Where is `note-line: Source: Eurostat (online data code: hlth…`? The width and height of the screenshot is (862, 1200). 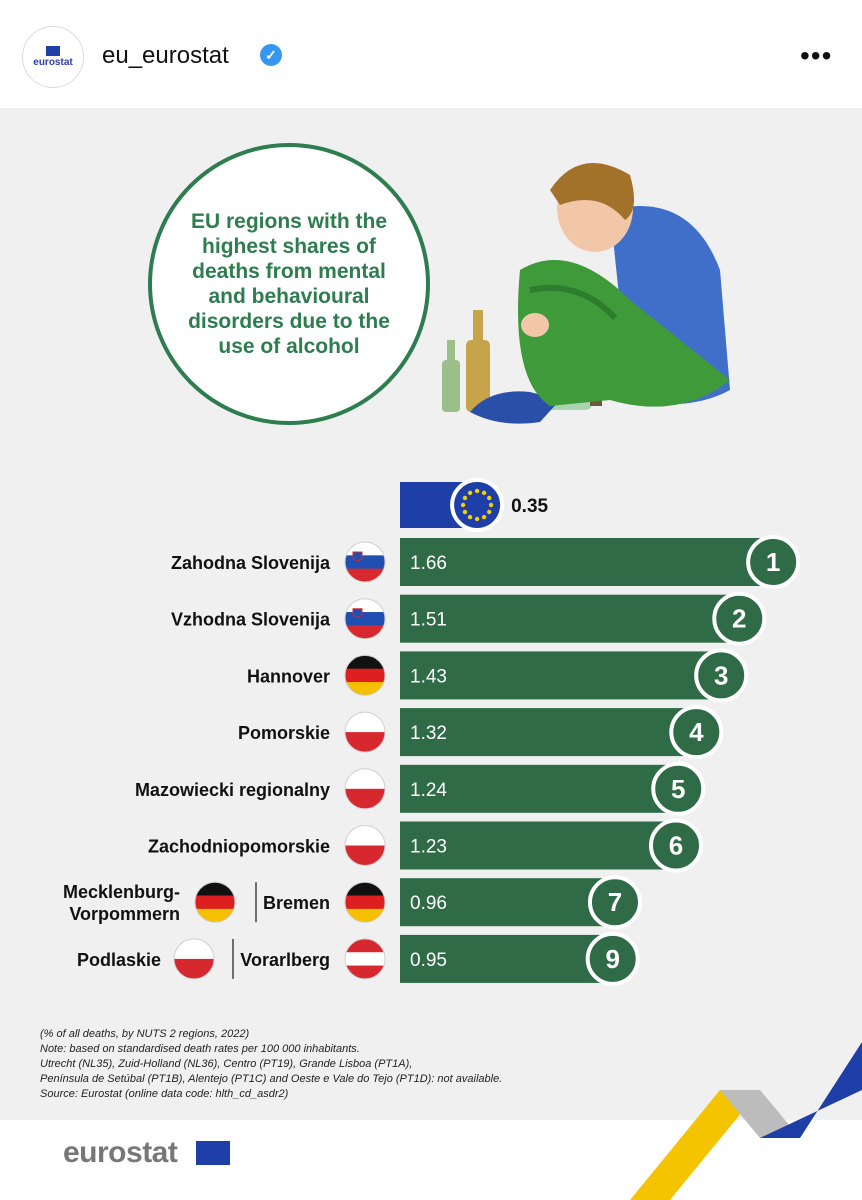
note-line: Source: Eurostat (online data code: hlth… is located at coordinates (164, 1094).